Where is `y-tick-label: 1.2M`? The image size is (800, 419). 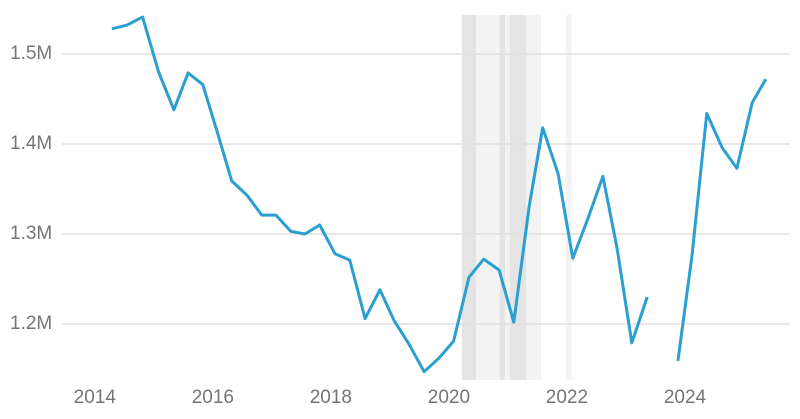 y-tick-label: 1.2M is located at coordinates (31, 323).